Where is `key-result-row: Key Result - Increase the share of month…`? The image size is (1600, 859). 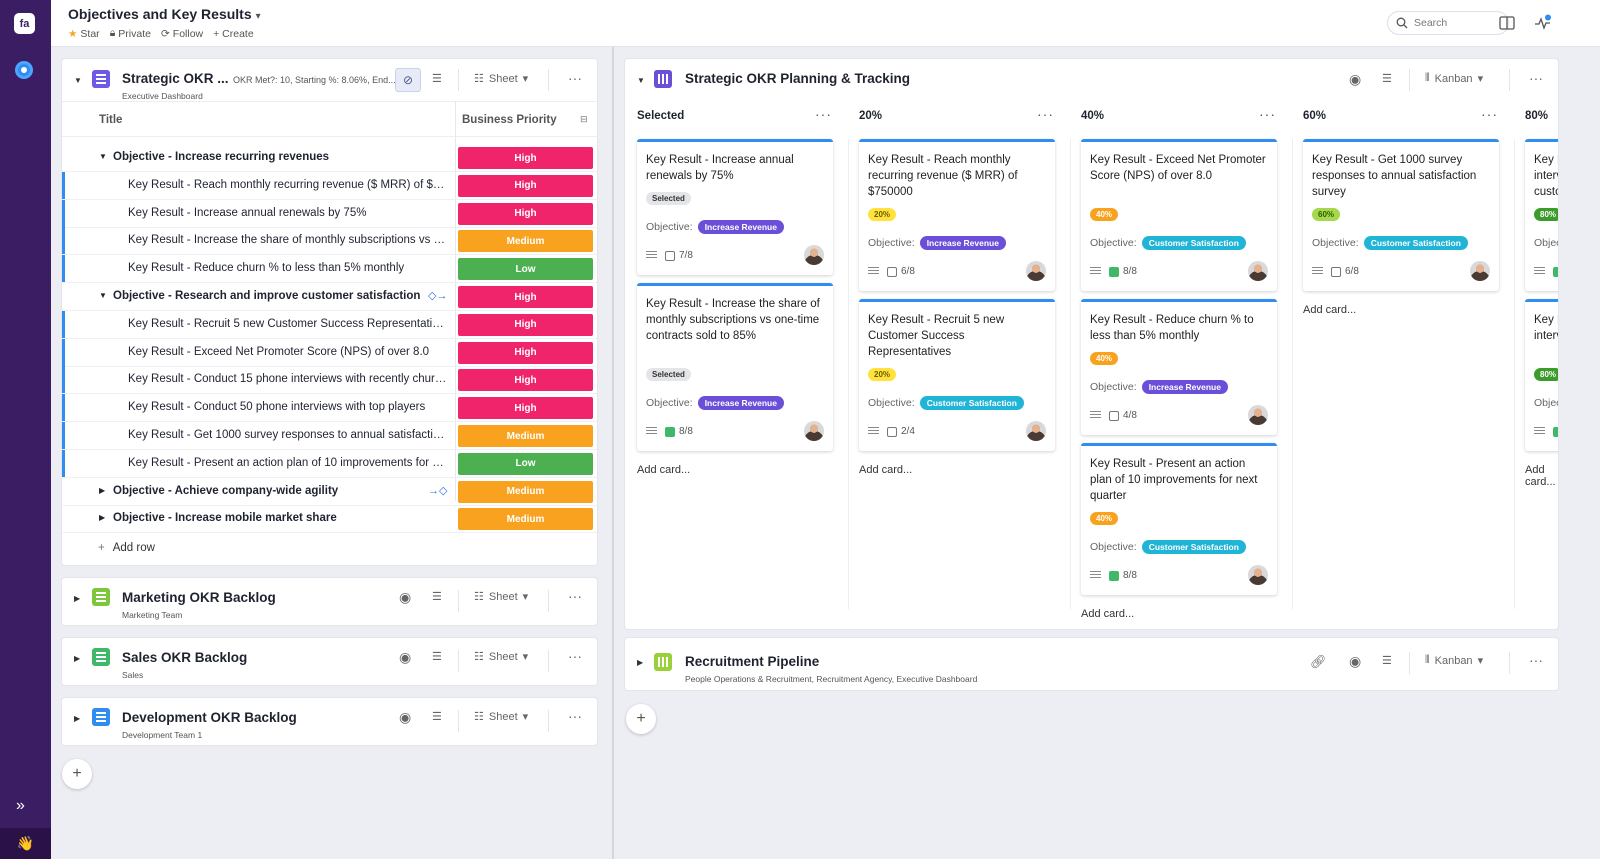
key-result-row: Key Result - Increase the share of month… is located at coordinates (329, 241).